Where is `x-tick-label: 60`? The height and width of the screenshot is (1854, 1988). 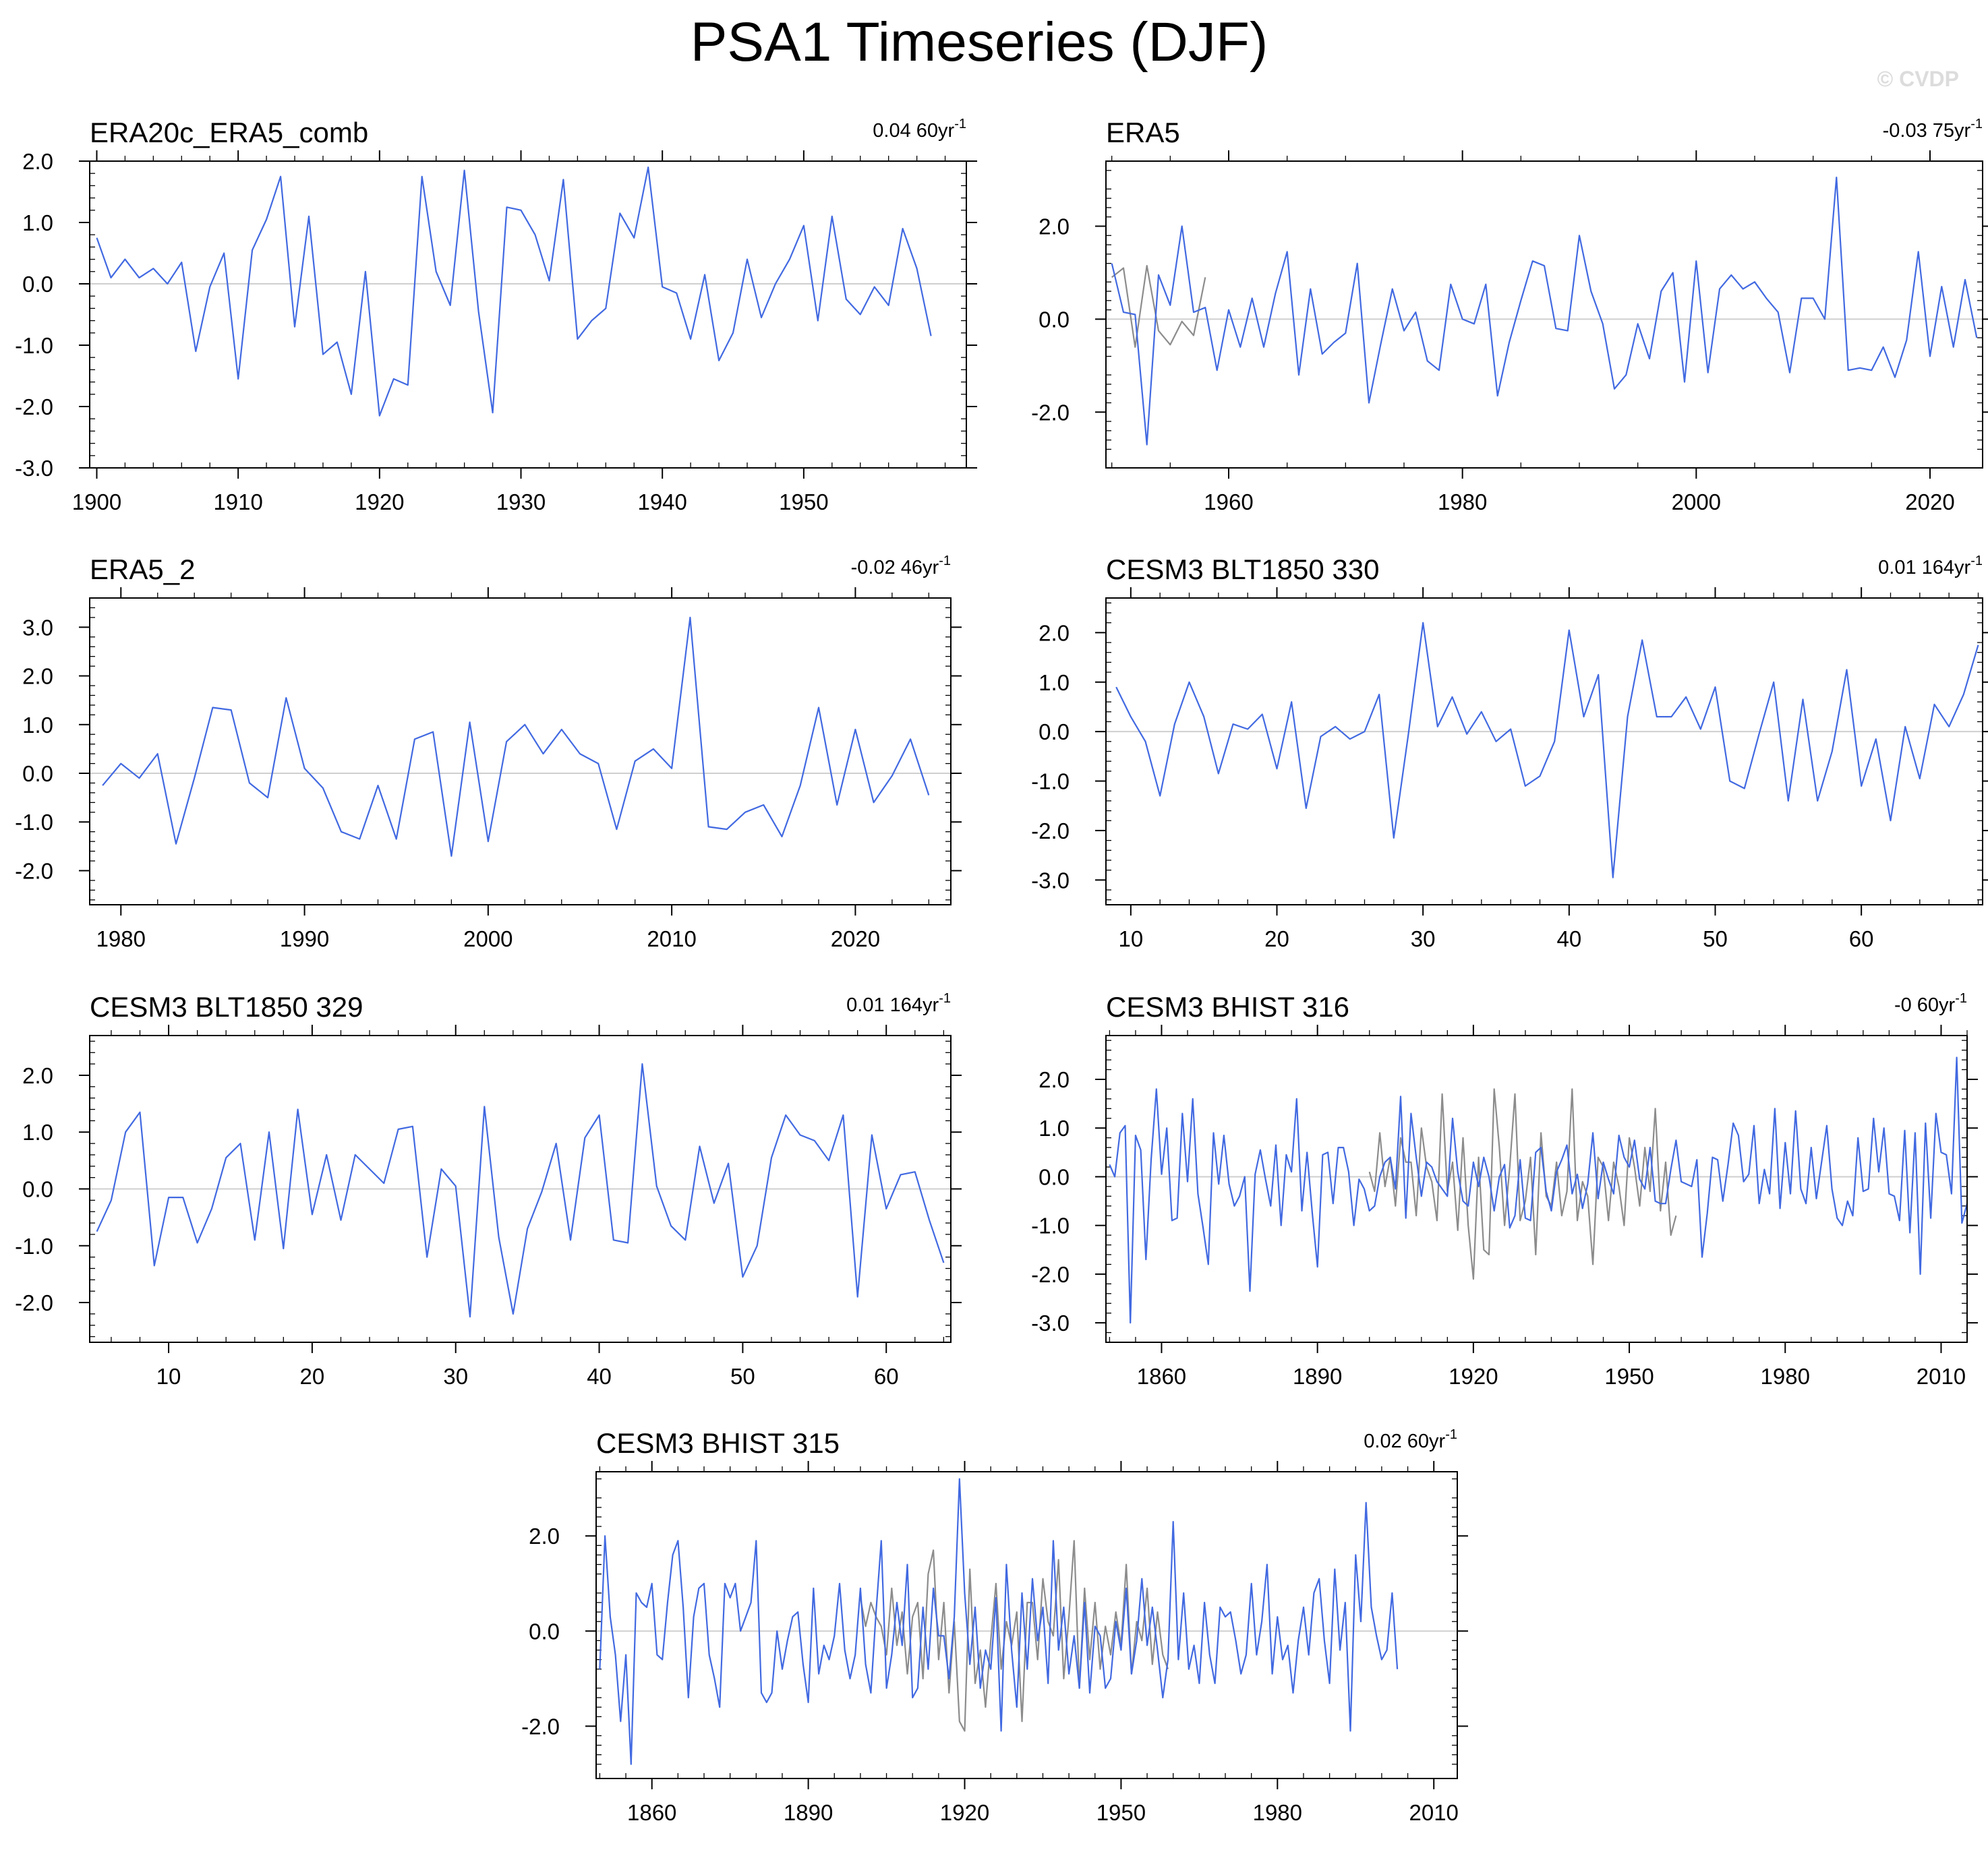 x-tick-label: 60 is located at coordinates (1861, 938).